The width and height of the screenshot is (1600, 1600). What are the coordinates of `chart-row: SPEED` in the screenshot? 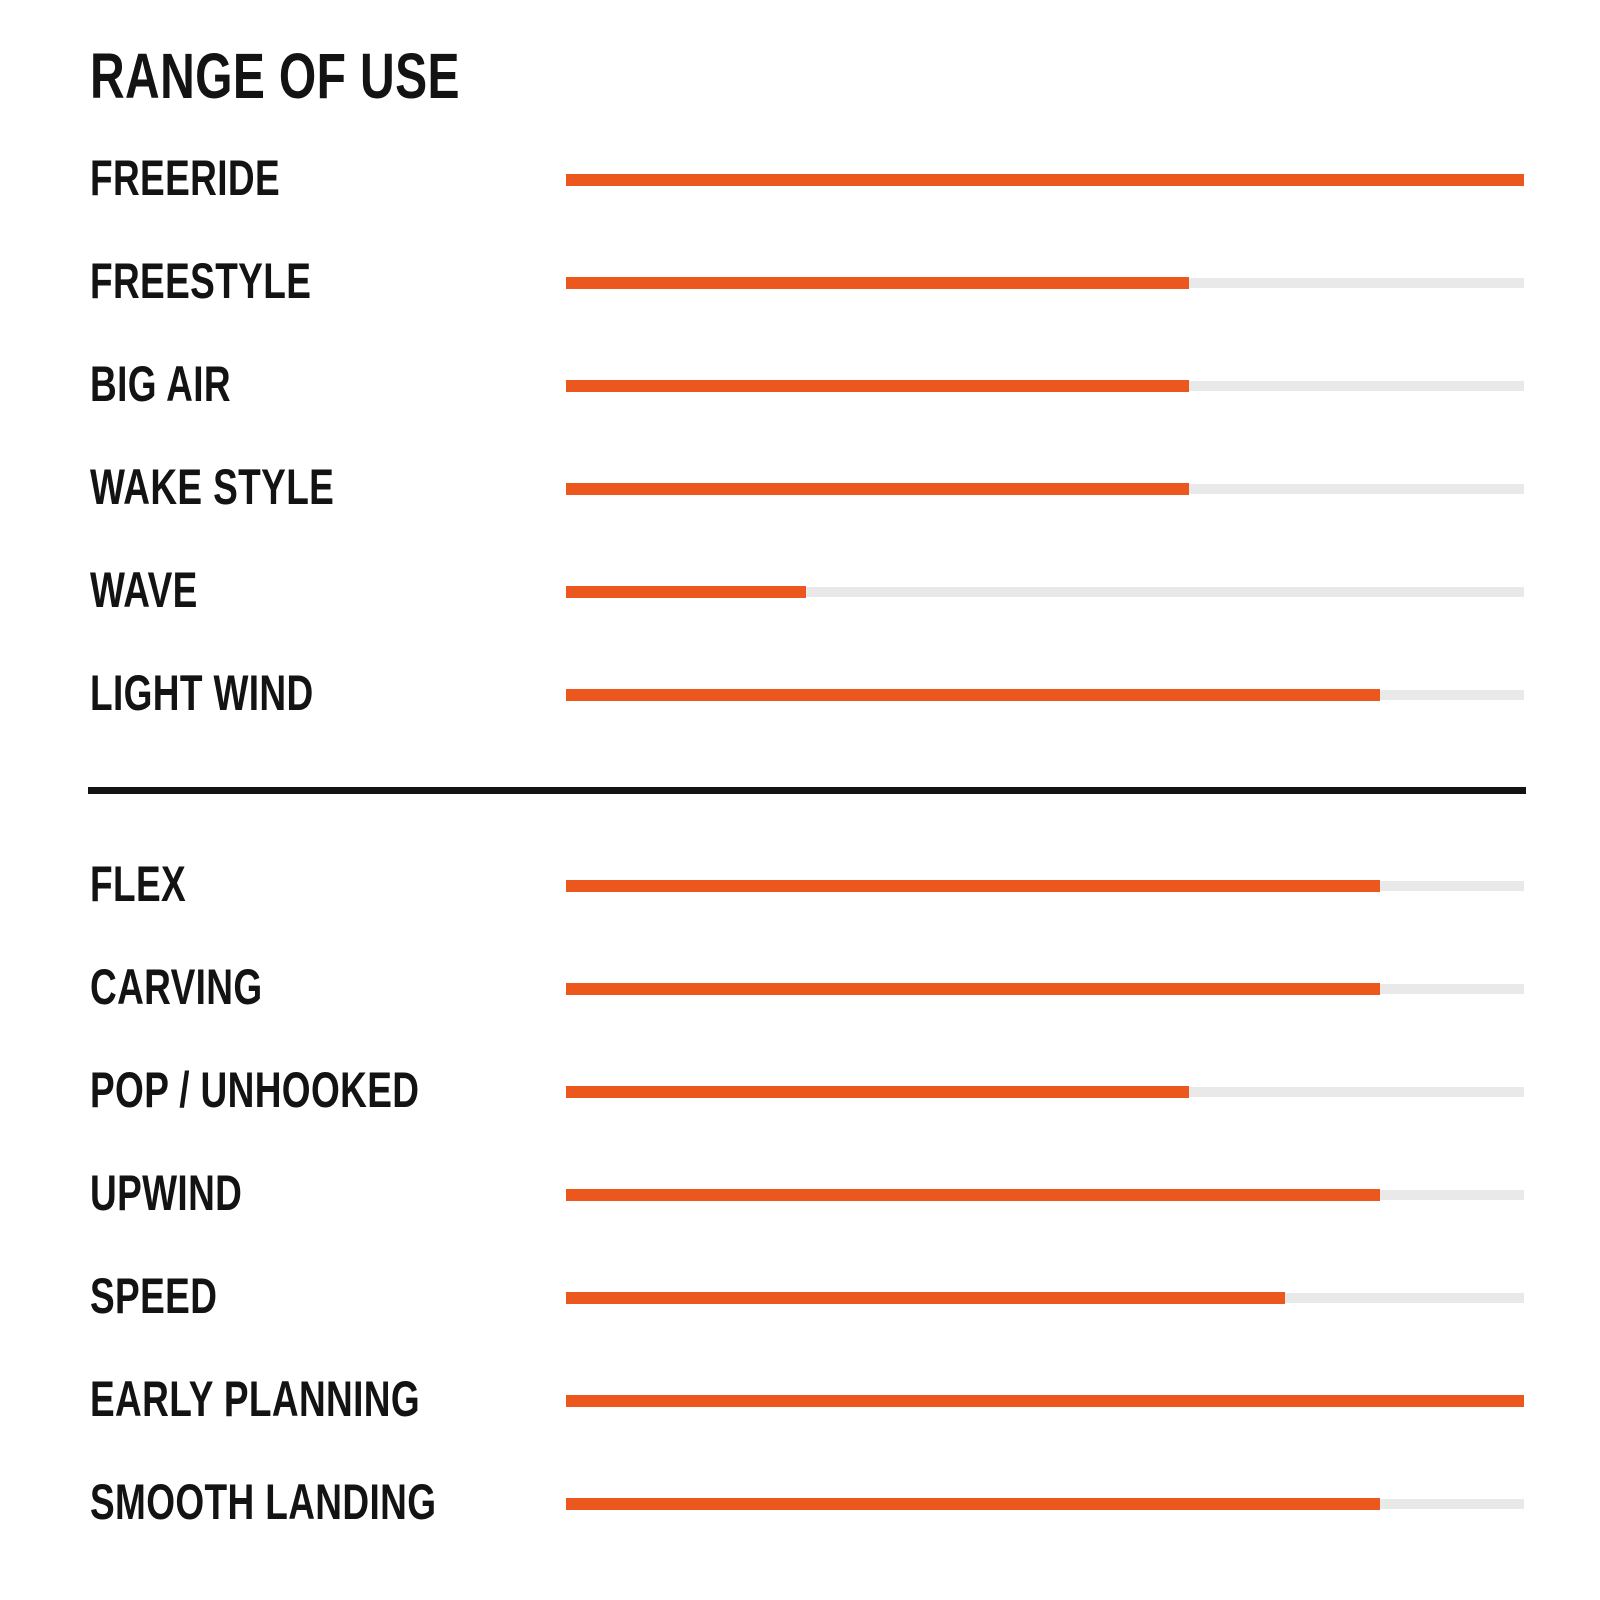 It's located at (800, 1297).